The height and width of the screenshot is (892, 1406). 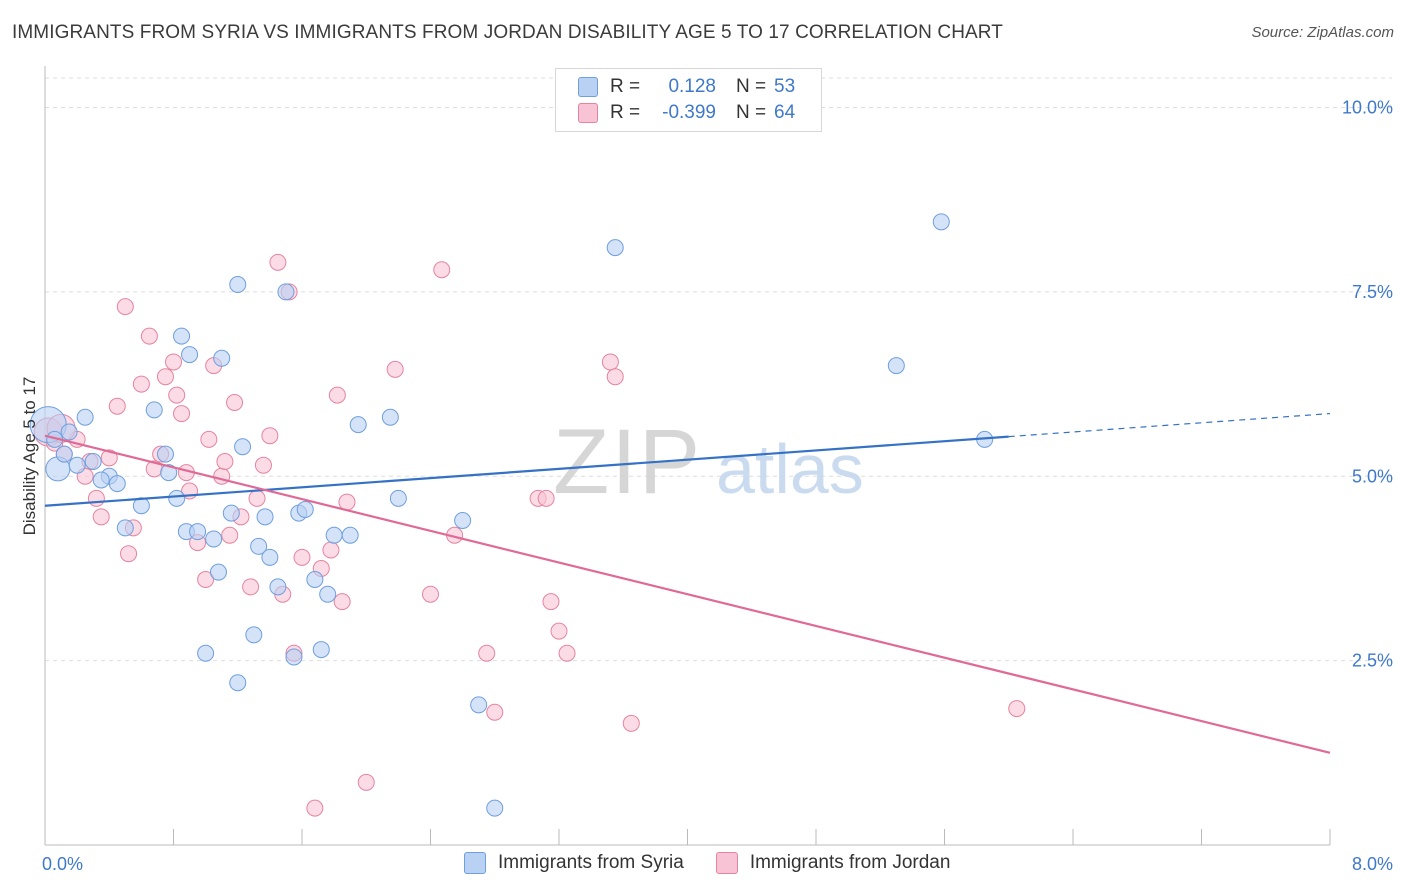 What do you see at coordinates (588, 87) in the screenshot?
I see `syria-swatch` at bounding box center [588, 87].